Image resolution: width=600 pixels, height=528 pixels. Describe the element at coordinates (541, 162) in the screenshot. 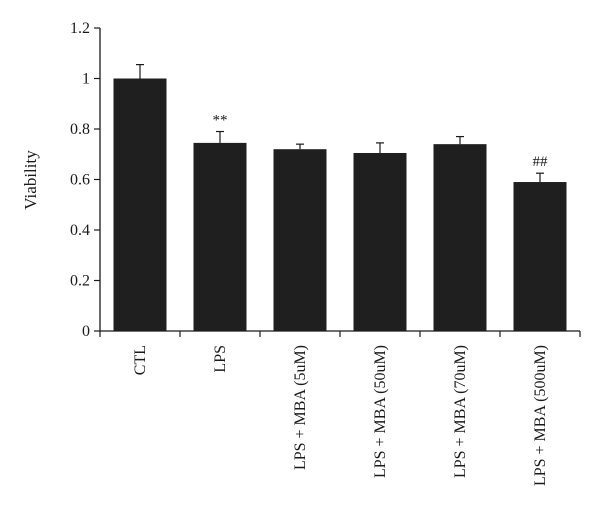

I see `significance-annotation: ##` at that location.